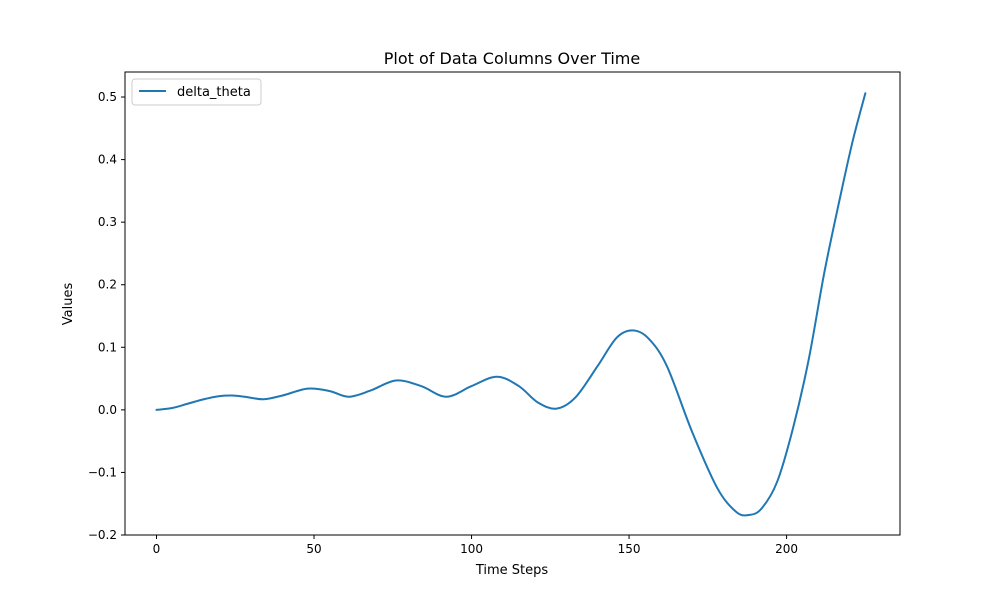 This screenshot has height=604, width=1000. What do you see at coordinates (512, 58) in the screenshot?
I see `chart-title: Plot of Data Columns Over Time` at bounding box center [512, 58].